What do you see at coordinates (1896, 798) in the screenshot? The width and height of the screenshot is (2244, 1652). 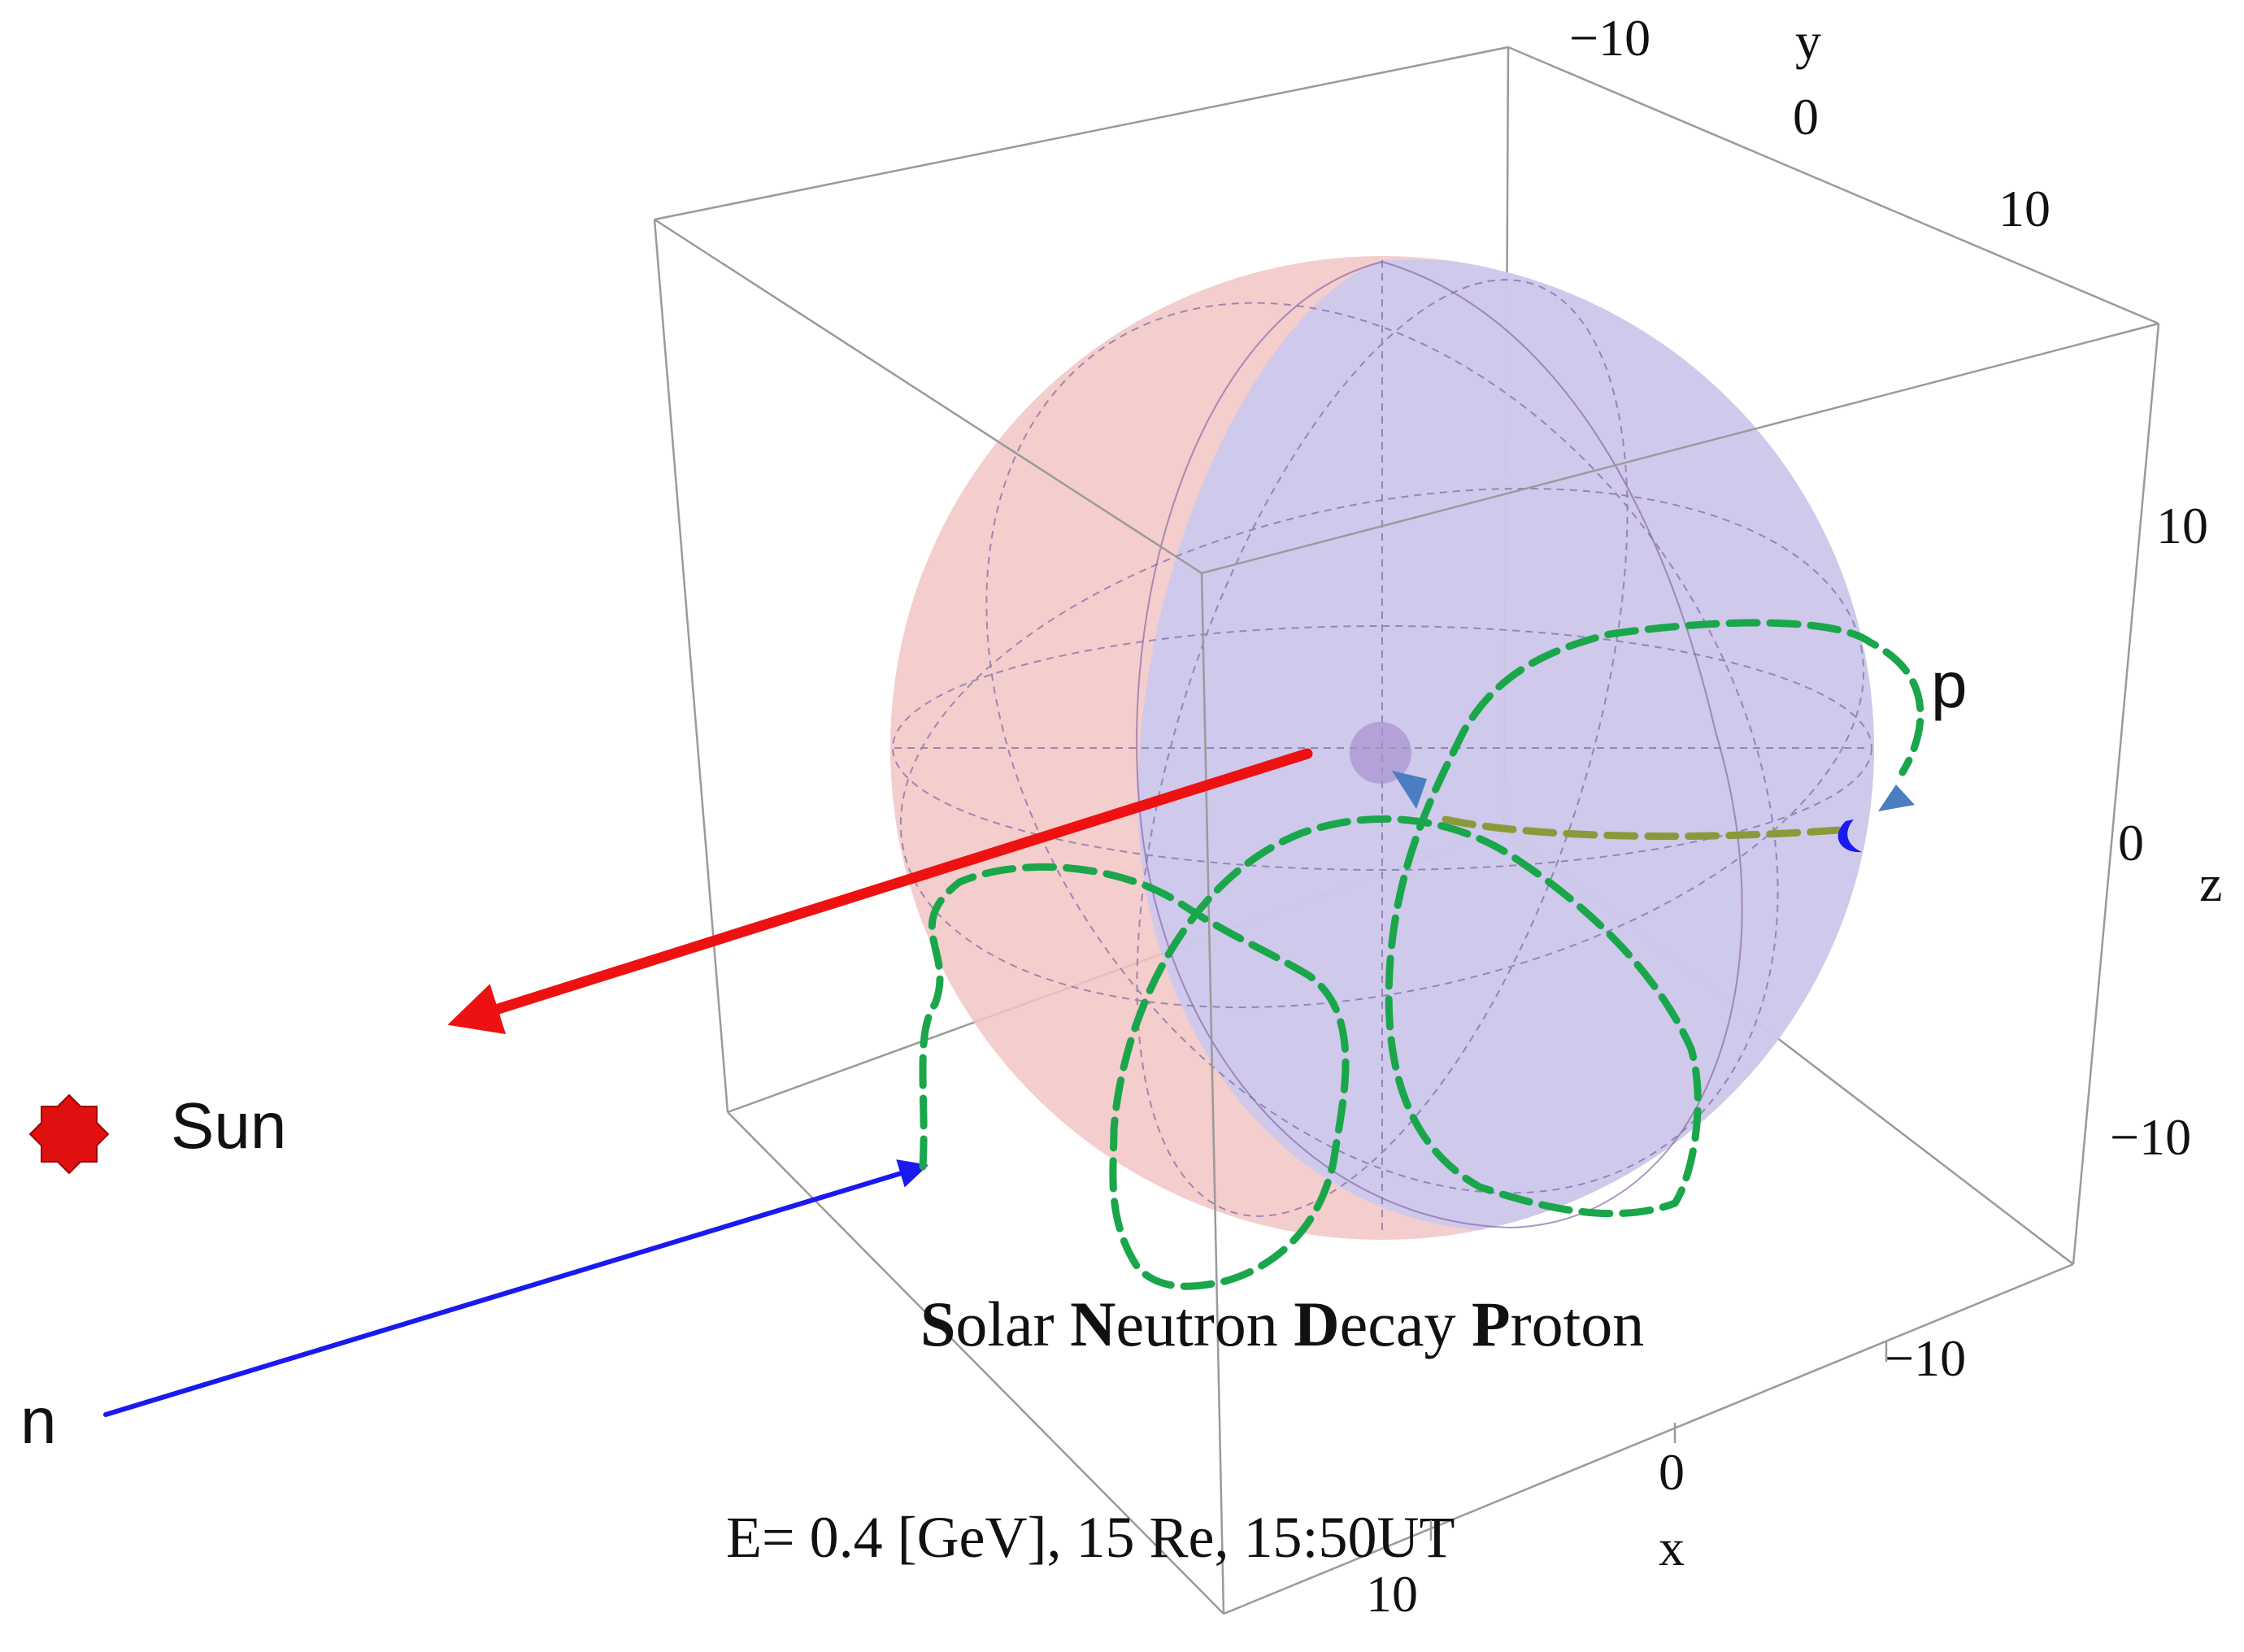 I see `arrowhead-right` at bounding box center [1896, 798].